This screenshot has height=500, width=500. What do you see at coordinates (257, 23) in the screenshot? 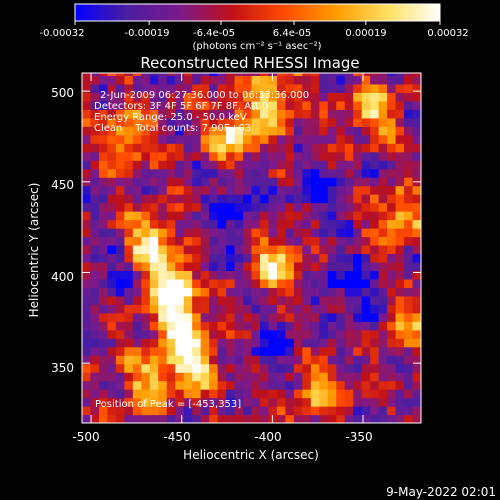
I see `colorbar-ticks` at bounding box center [257, 23].